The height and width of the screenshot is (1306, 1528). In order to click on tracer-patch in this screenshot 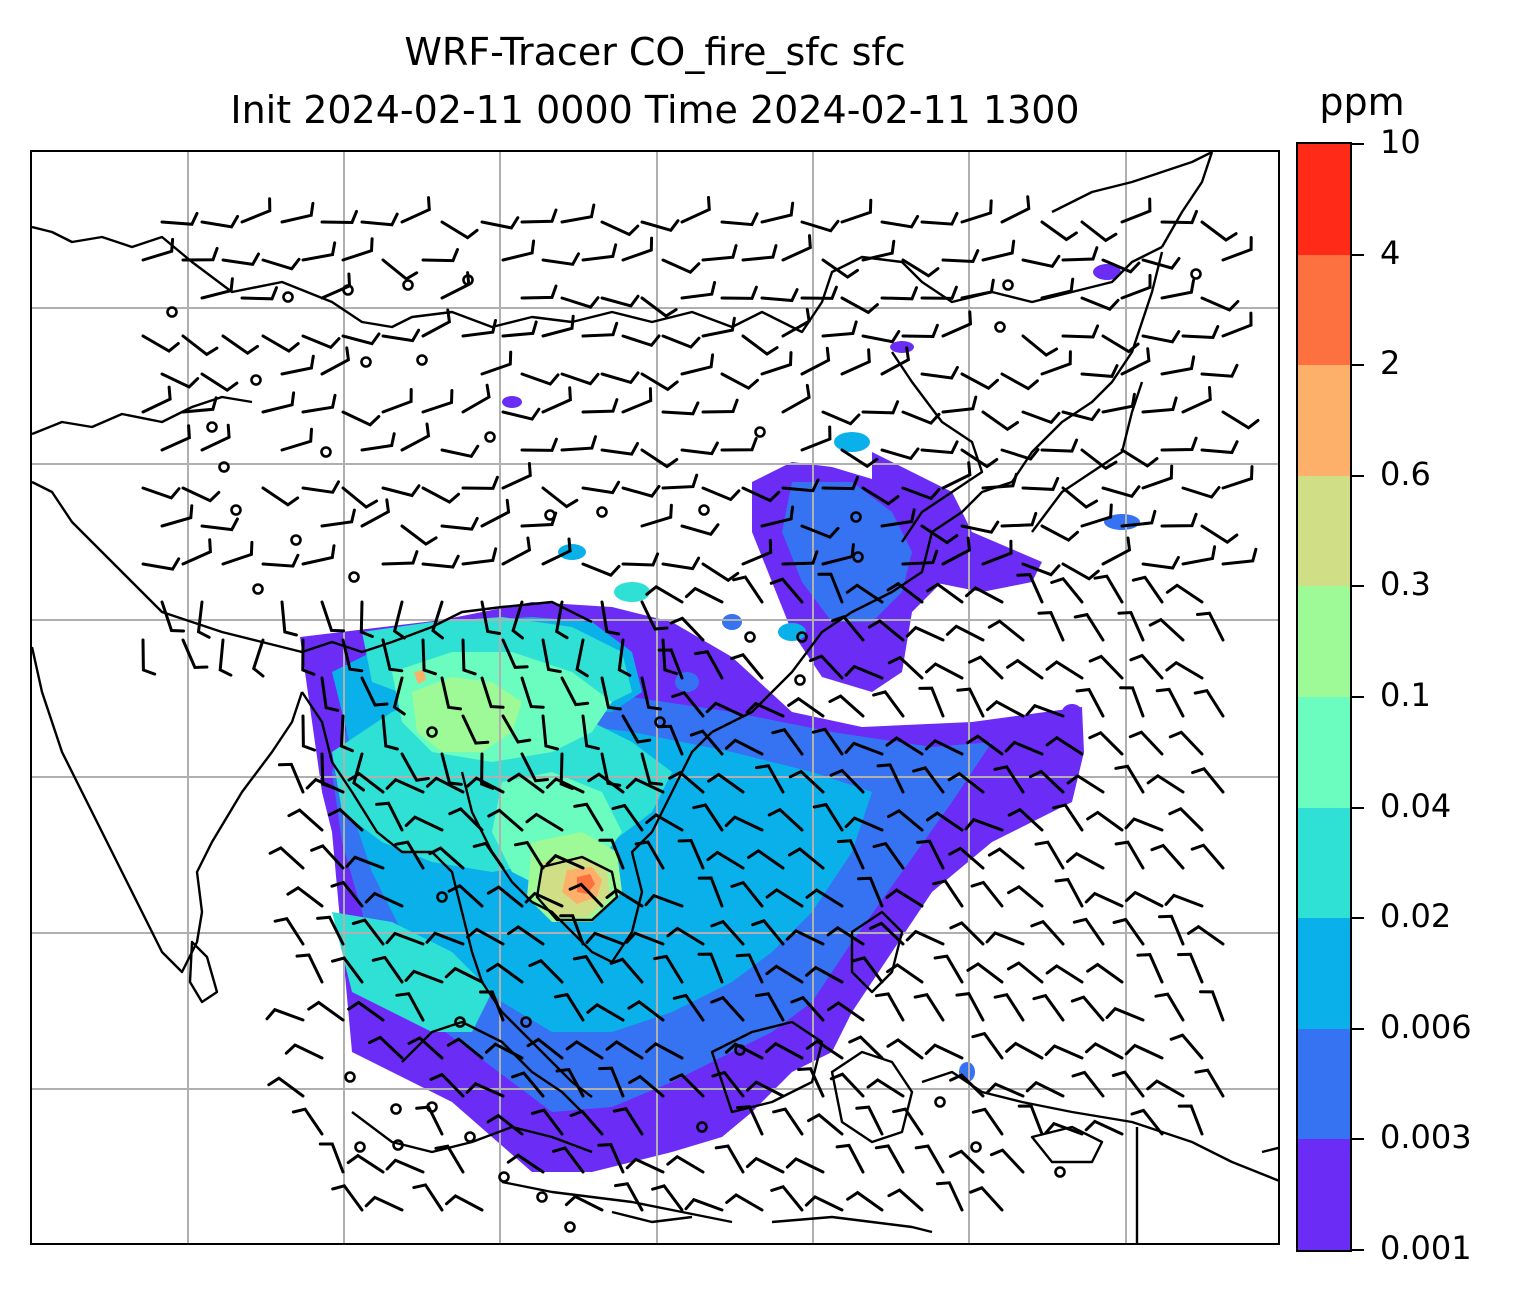, I will do `click(852, 442)`.